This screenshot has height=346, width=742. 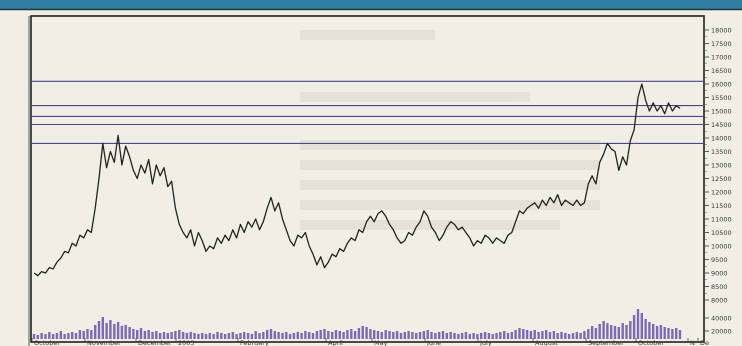 I want to click on y-tick-label: 11000, so click(x=721, y=219).